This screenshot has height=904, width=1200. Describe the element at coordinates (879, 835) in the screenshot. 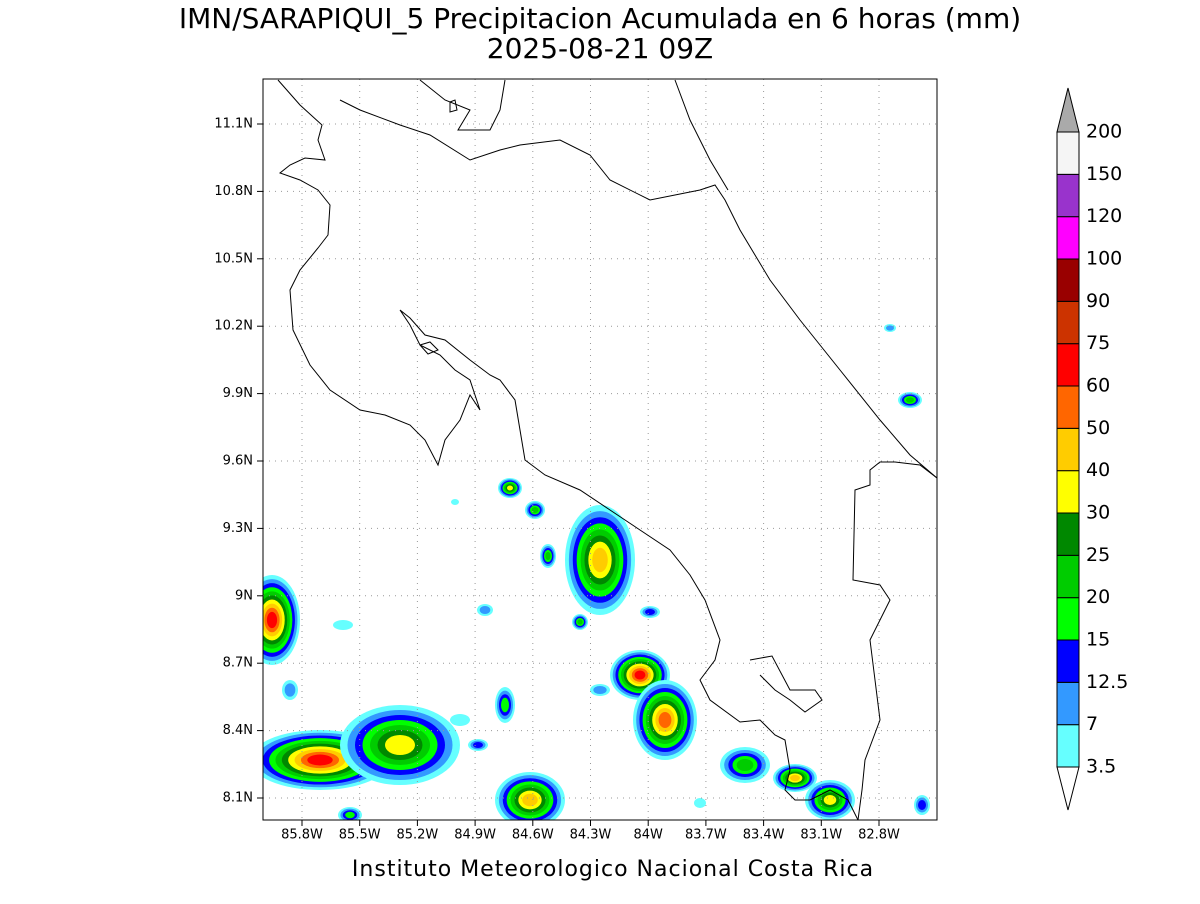

I see `x-tick-label: 82.8W` at that location.